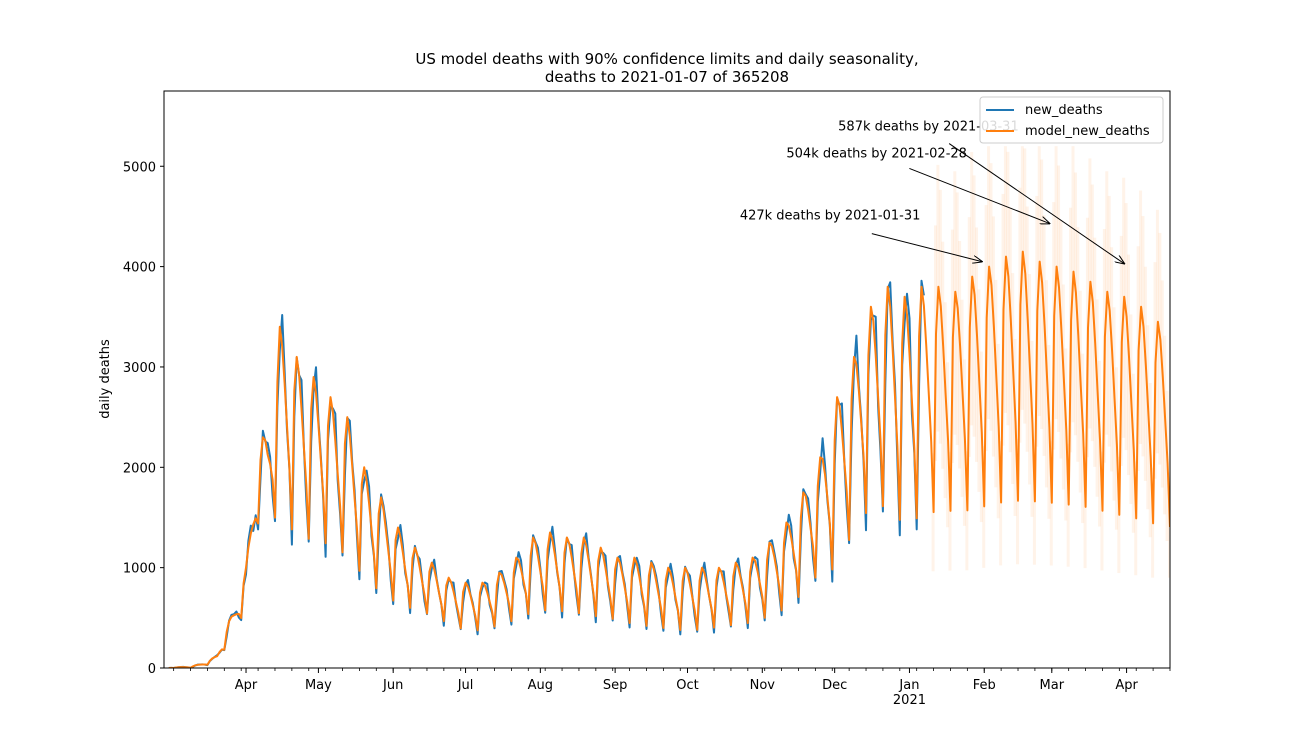 The image size is (1300, 750). What do you see at coordinates (834, 685) in the screenshot?
I see `x-tick-label: Dec` at bounding box center [834, 685].